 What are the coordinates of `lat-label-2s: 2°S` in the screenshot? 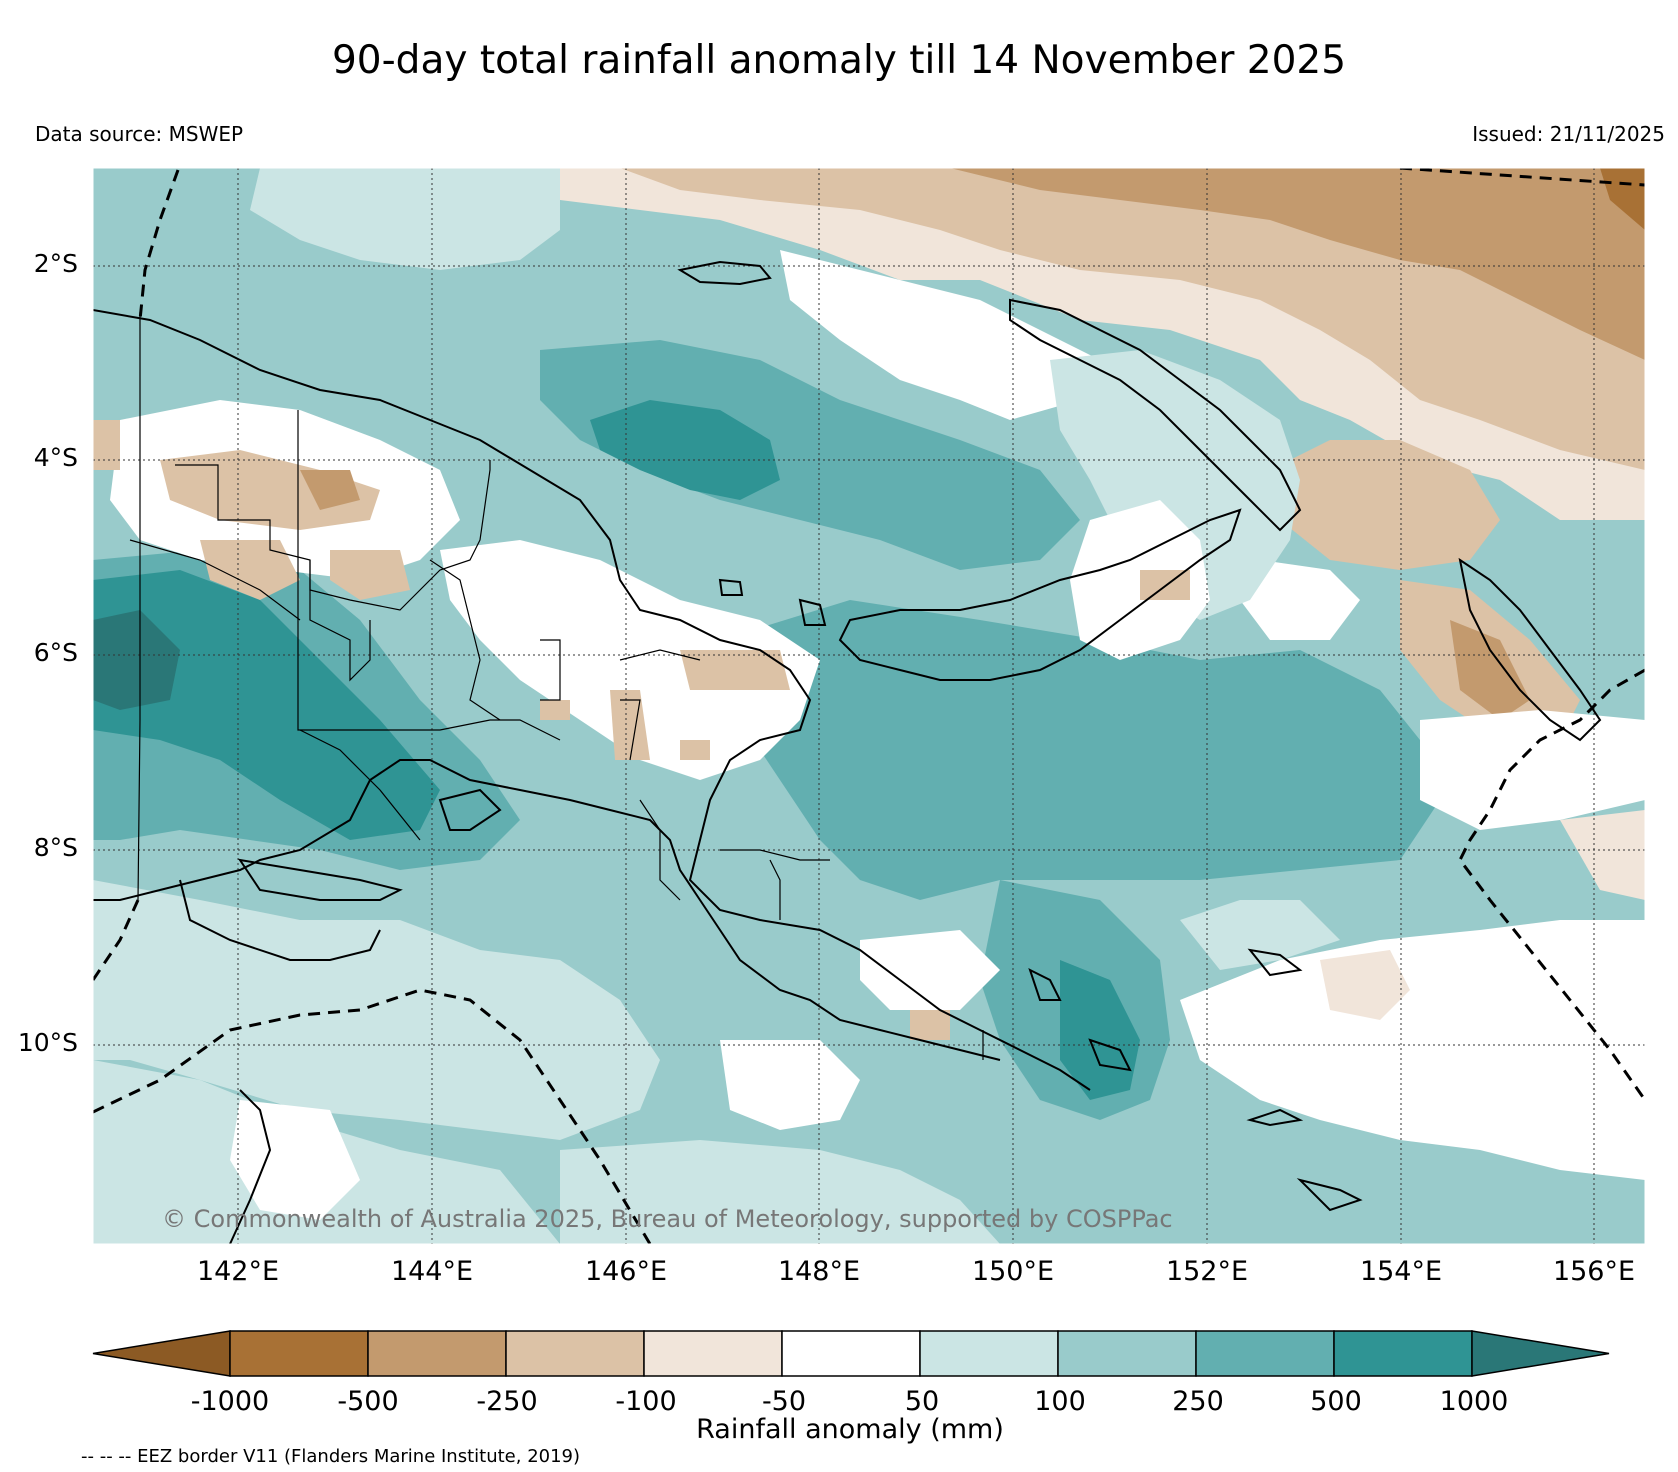 It's located at (55, 263).